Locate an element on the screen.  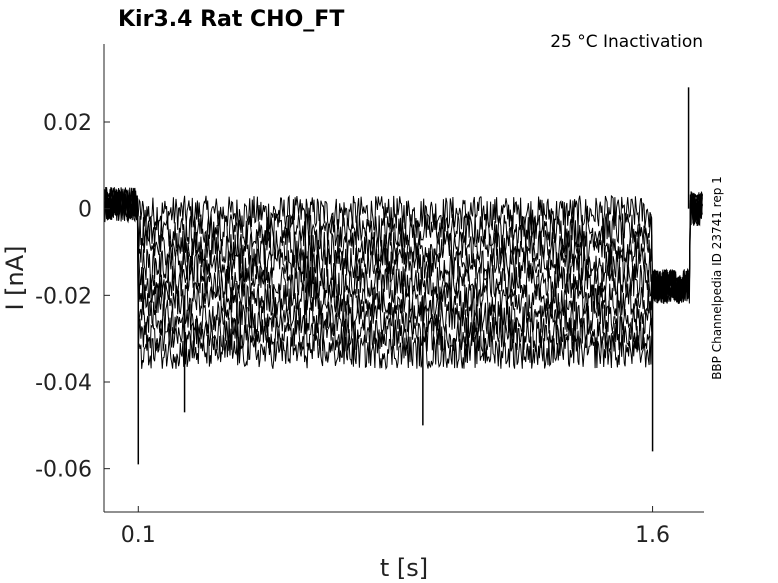
y-ticks-group: 0.02 0 -0.02 -0.04 -0.06 is located at coordinates (72, 297).